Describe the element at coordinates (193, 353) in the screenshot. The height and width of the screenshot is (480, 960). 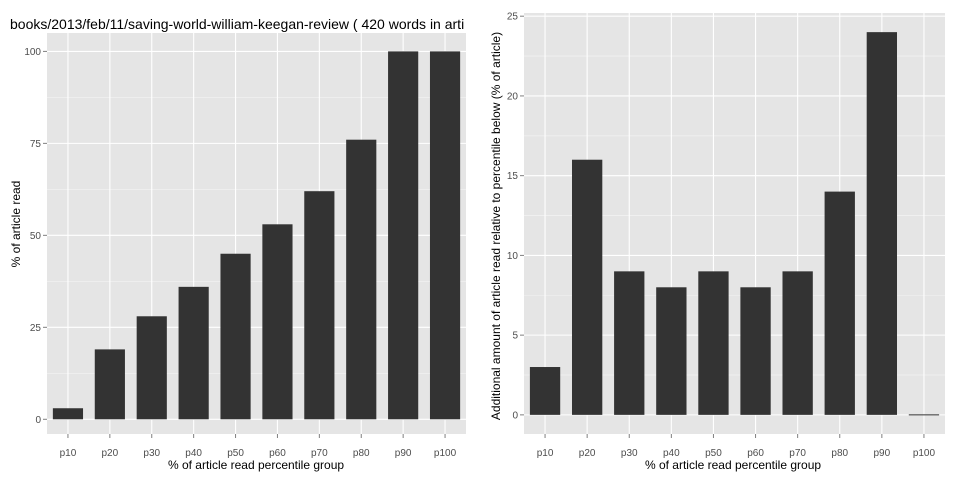
I see `left-bar-p40` at that location.